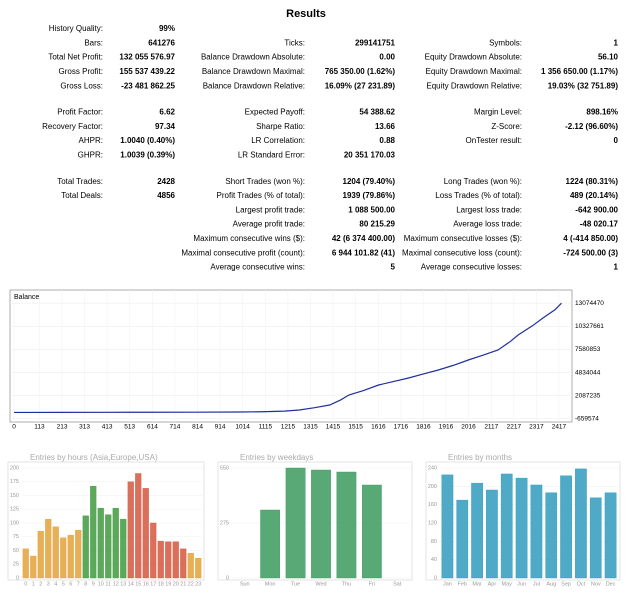 This screenshot has width=628, height=600. Describe the element at coordinates (446, 427) in the screenshot. I see `x-tick-label: 1916` at that location.